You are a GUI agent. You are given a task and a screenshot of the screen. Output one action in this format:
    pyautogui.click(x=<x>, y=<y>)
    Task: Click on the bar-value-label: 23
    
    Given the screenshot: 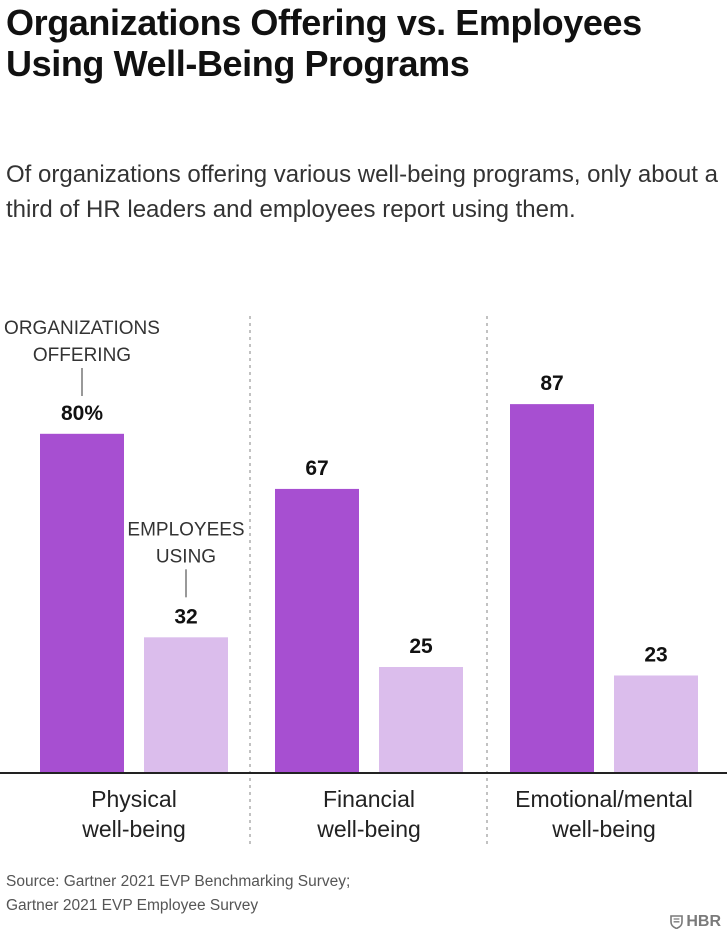 What is the action you would take?
    pyautogui.click(x=655, y=654)
    